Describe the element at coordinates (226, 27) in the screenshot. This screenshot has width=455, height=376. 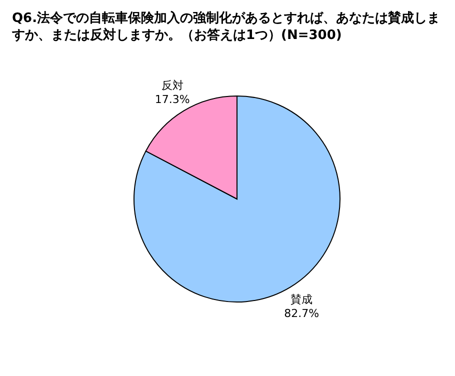
I see `chart-title: Q6.法令での自転車保険加入の強制化があるとすれば、あなたは賛成しますか、または反対しますか。（お答えは1つ）(N=300)` at that location.